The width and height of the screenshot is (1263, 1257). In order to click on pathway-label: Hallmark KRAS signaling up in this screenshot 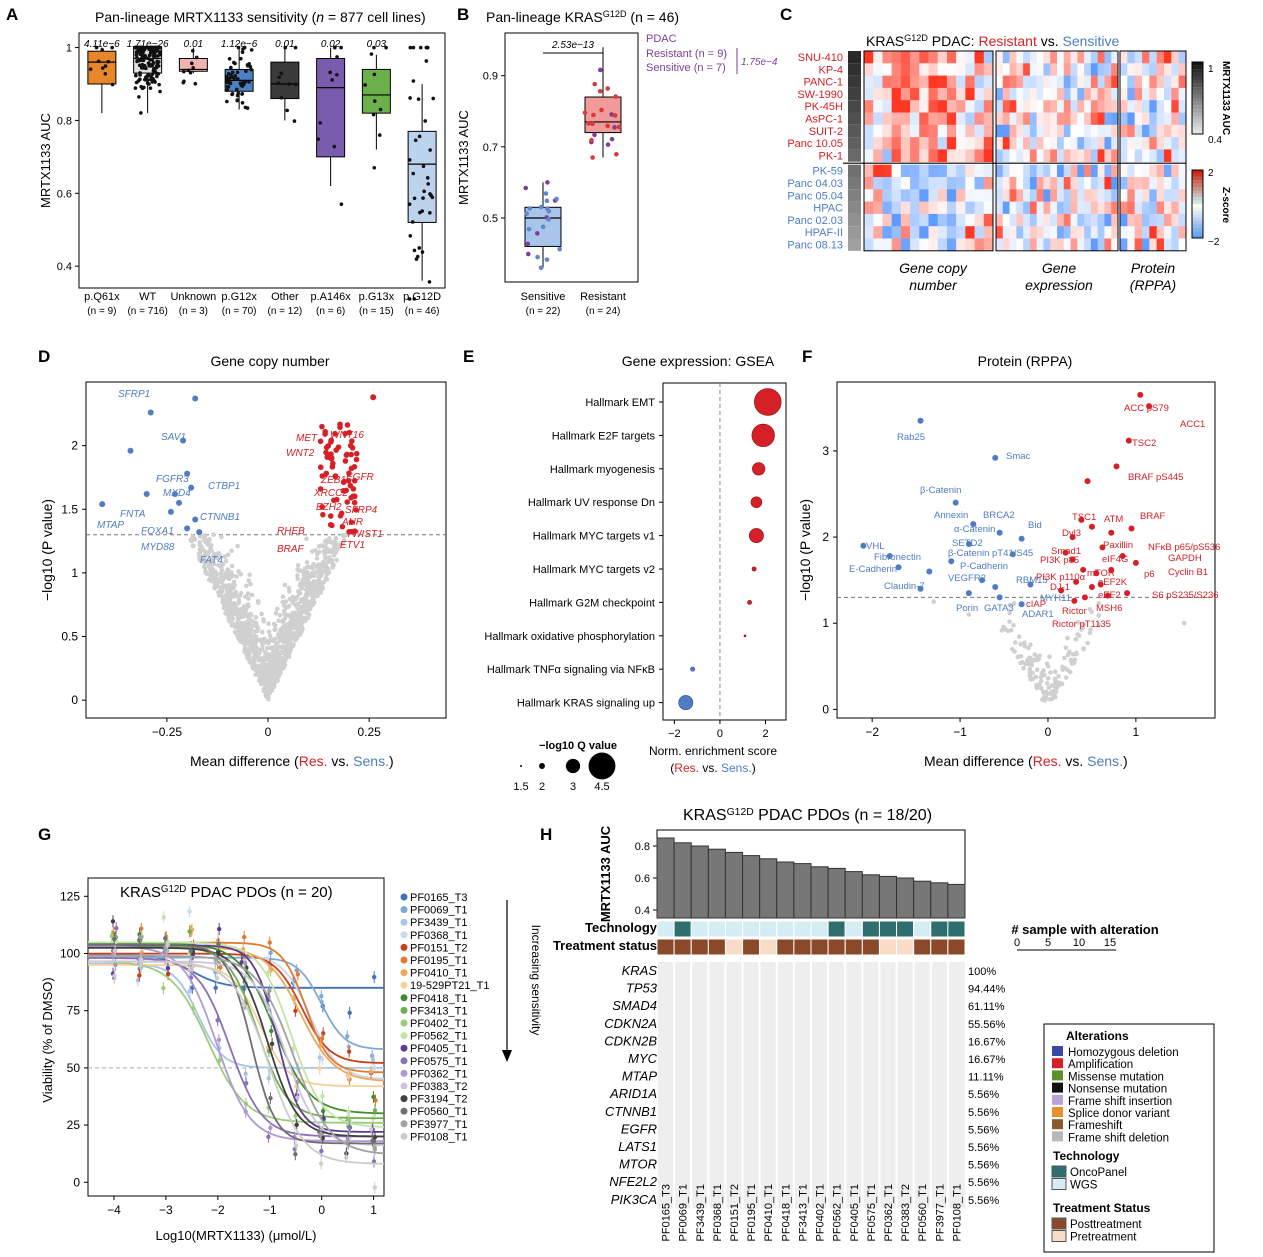, I will do `click(586, 704)`.